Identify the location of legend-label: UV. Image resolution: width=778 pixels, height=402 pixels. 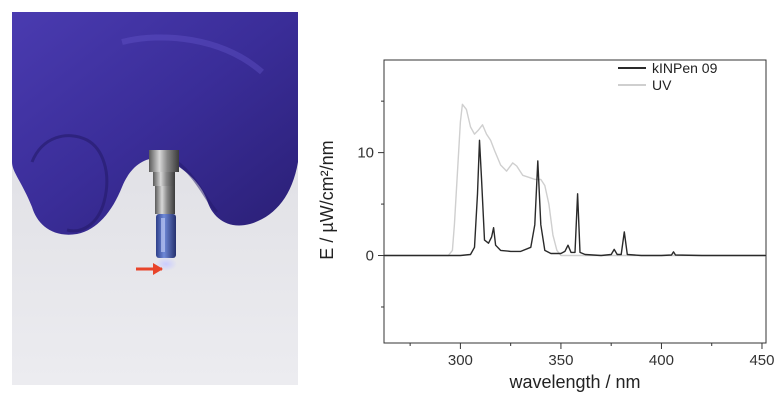
(662, 85).